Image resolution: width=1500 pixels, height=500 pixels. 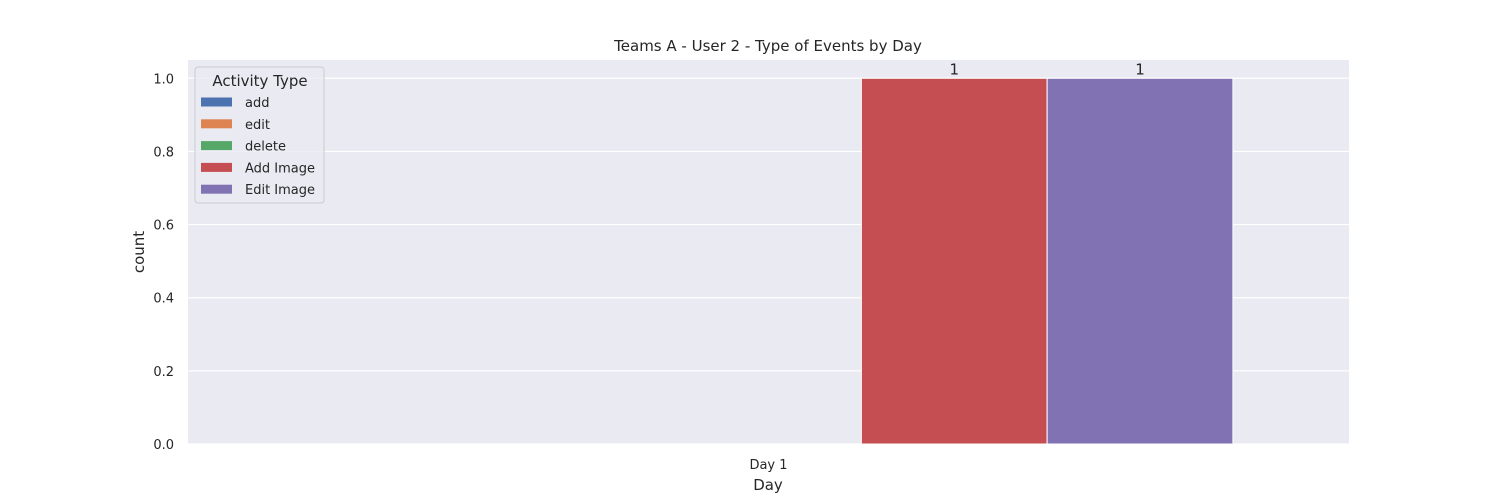 I want to click on legend-title: Activity Type, so click(x=259, y=81).